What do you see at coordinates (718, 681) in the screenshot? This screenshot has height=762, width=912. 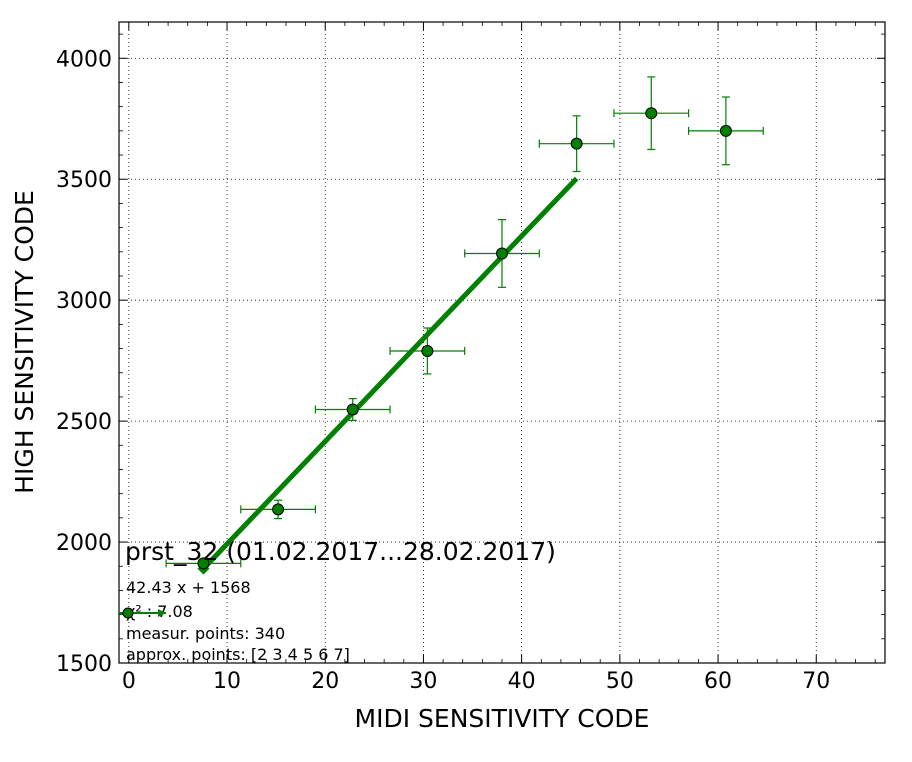 I see `x-tick-label: 60` at bounding box center [718, 681].